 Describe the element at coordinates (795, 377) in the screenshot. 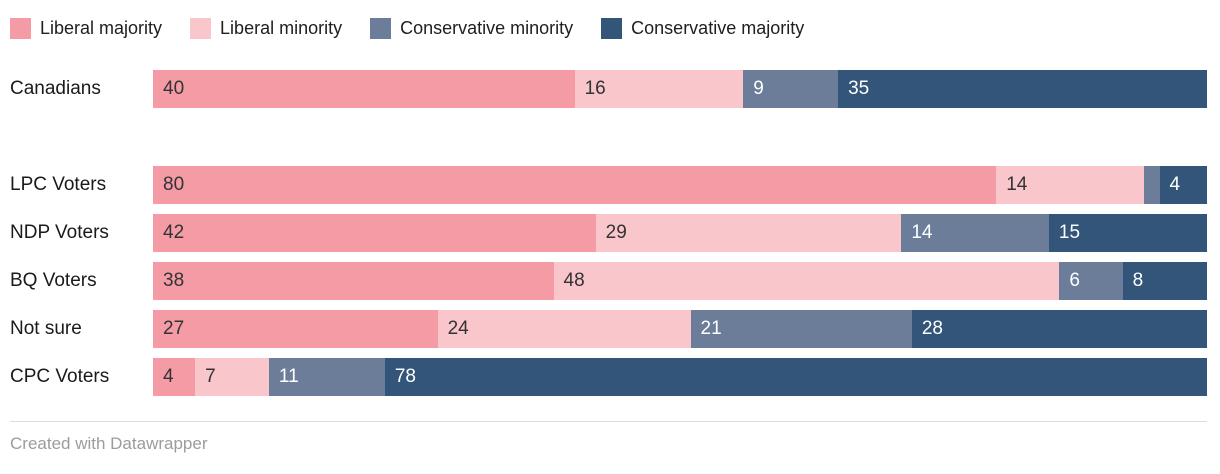

I see `bar-segment-conservative-majority: 78` at that location.